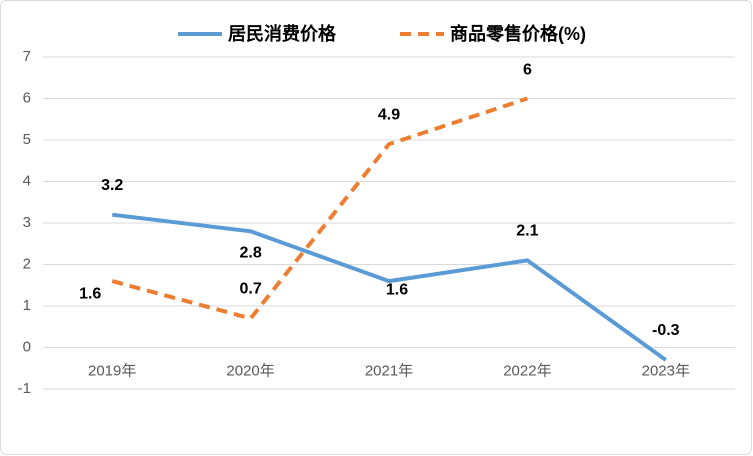  I want to click on x-tick-label: 2023年, so click(666, 370).